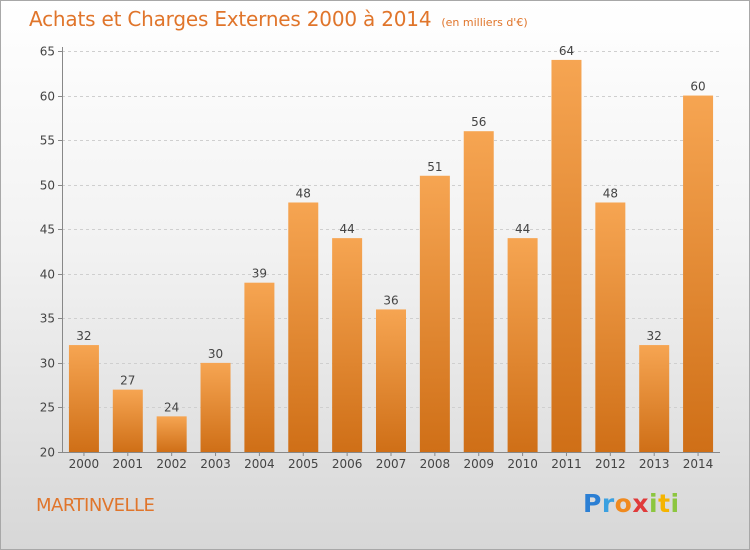 The height and width of the screenshot is (550, 750). I want to click on data-label-2000: 32, so click(83, 336).